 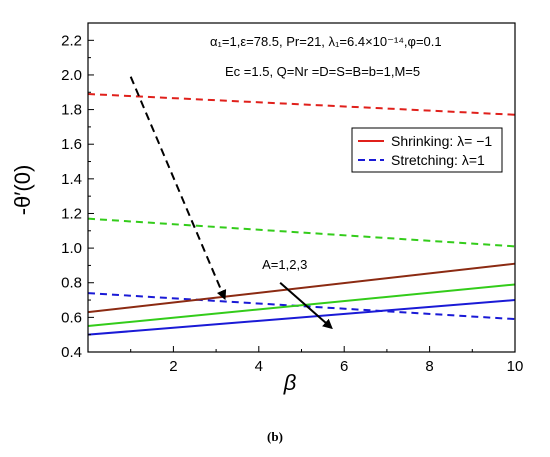 I want to click on annotation-a-values: A=1,2,3, so click(x=284, y=264).